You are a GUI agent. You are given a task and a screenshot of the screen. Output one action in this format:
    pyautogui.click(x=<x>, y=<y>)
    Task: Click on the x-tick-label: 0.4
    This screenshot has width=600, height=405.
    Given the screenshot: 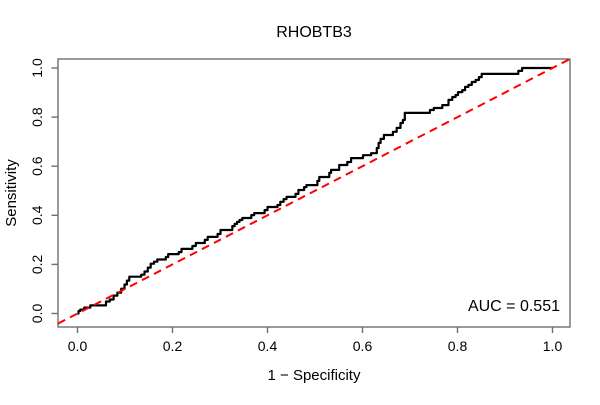 What is the action you would take?
    pyautogui.click(x=268, y=346)
    